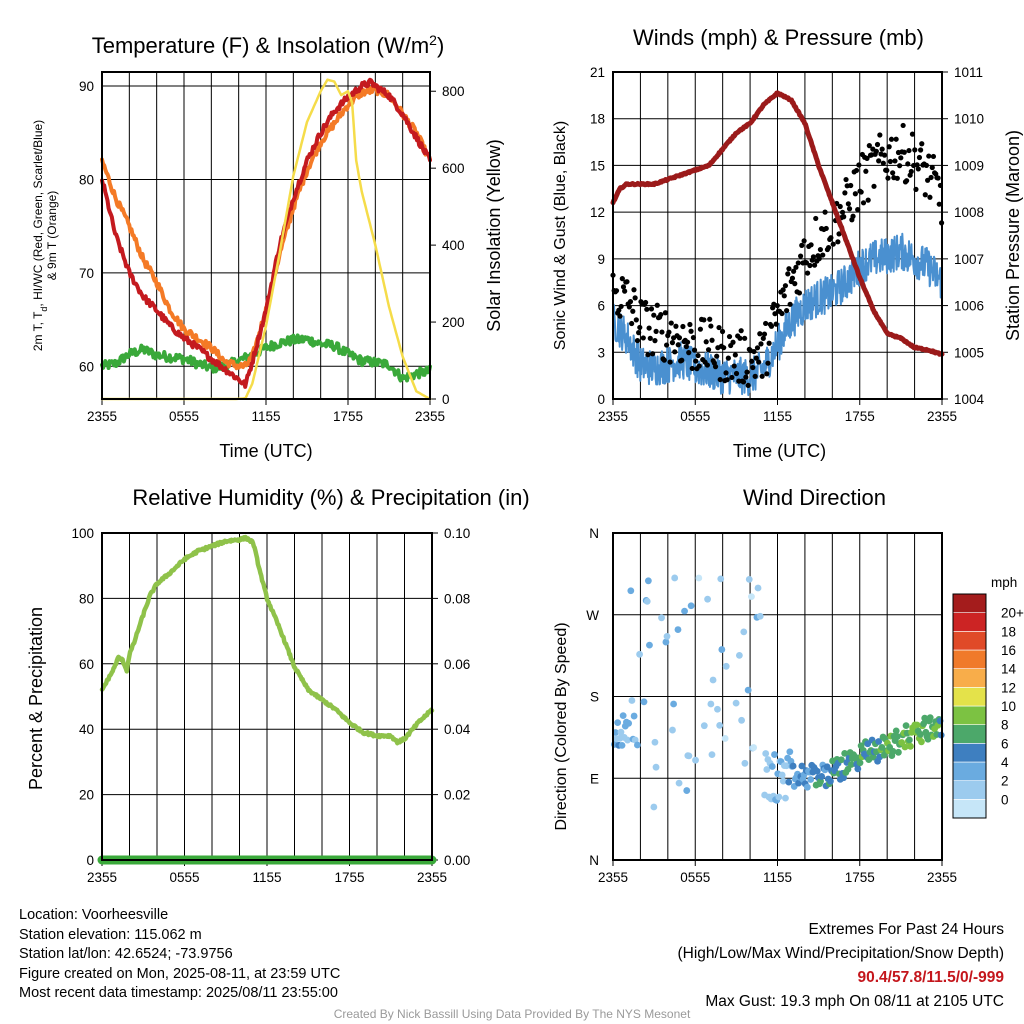 Image resolution: width=1024 pixels, height=1024 pixels. I want to click on y-axis-label: Direction (Colored By Speed), so click(561, 726).